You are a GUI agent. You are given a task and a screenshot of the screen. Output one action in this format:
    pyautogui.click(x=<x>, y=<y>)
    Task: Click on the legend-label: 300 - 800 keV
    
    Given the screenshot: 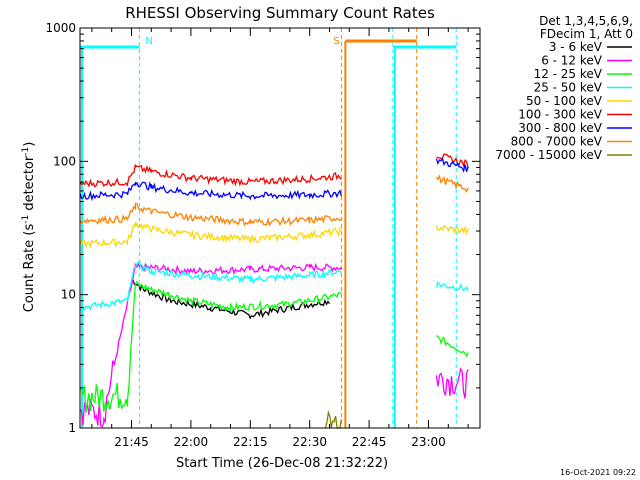 What is the action you would take?
    pyautogui.click(x=560, y=128)
    